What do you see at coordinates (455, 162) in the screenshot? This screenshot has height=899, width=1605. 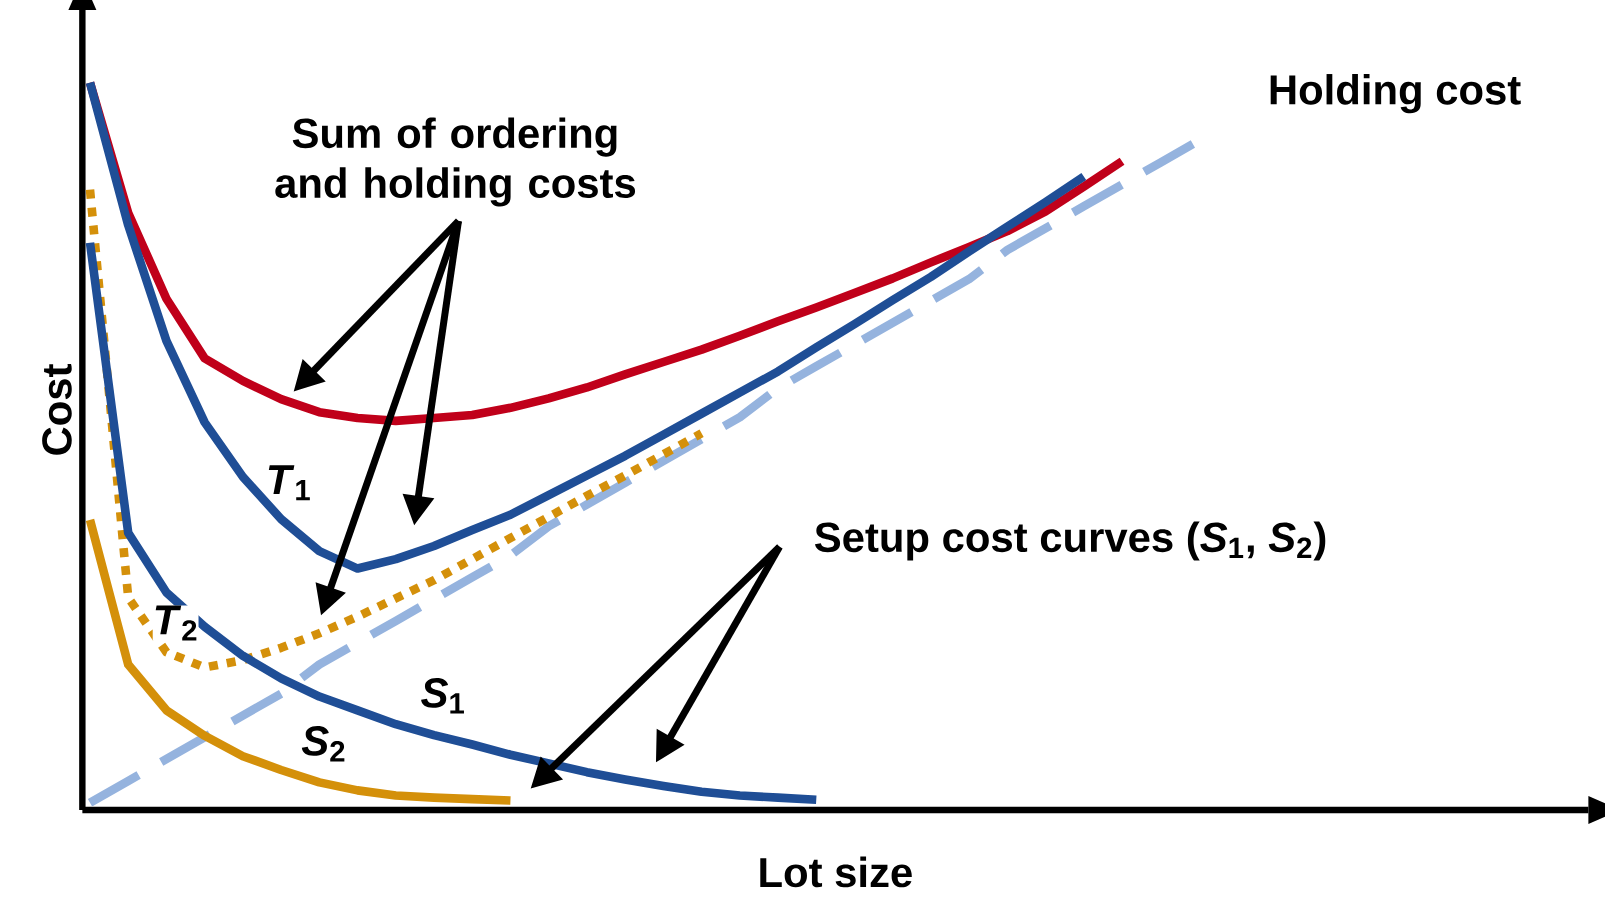 I see `annotation: Sum of ordering and holding costs` at bounding box center [455, 162].